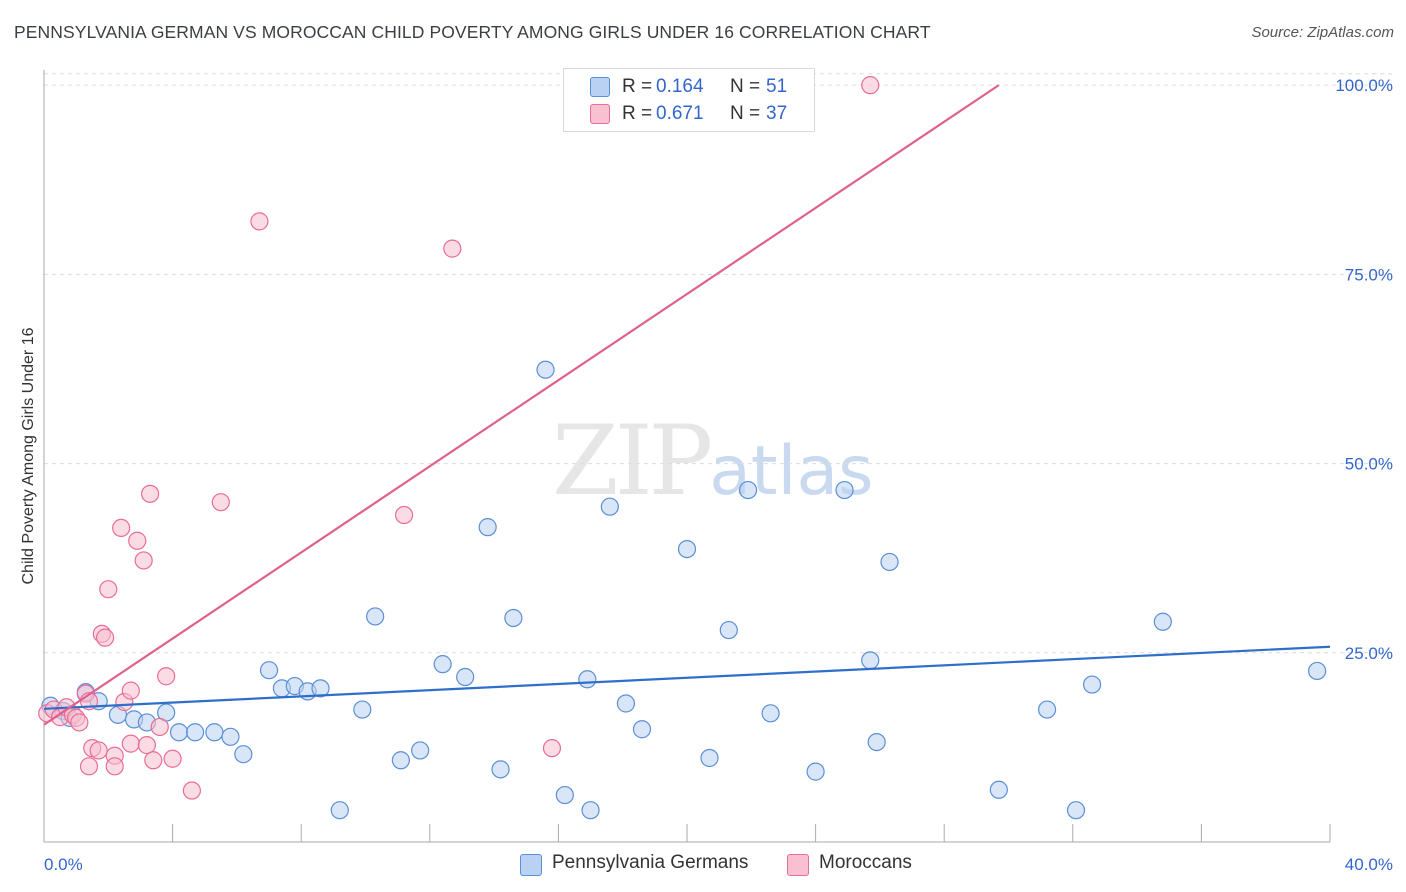  I want to click on watermark-zip: ZIP, so click(632, 461).